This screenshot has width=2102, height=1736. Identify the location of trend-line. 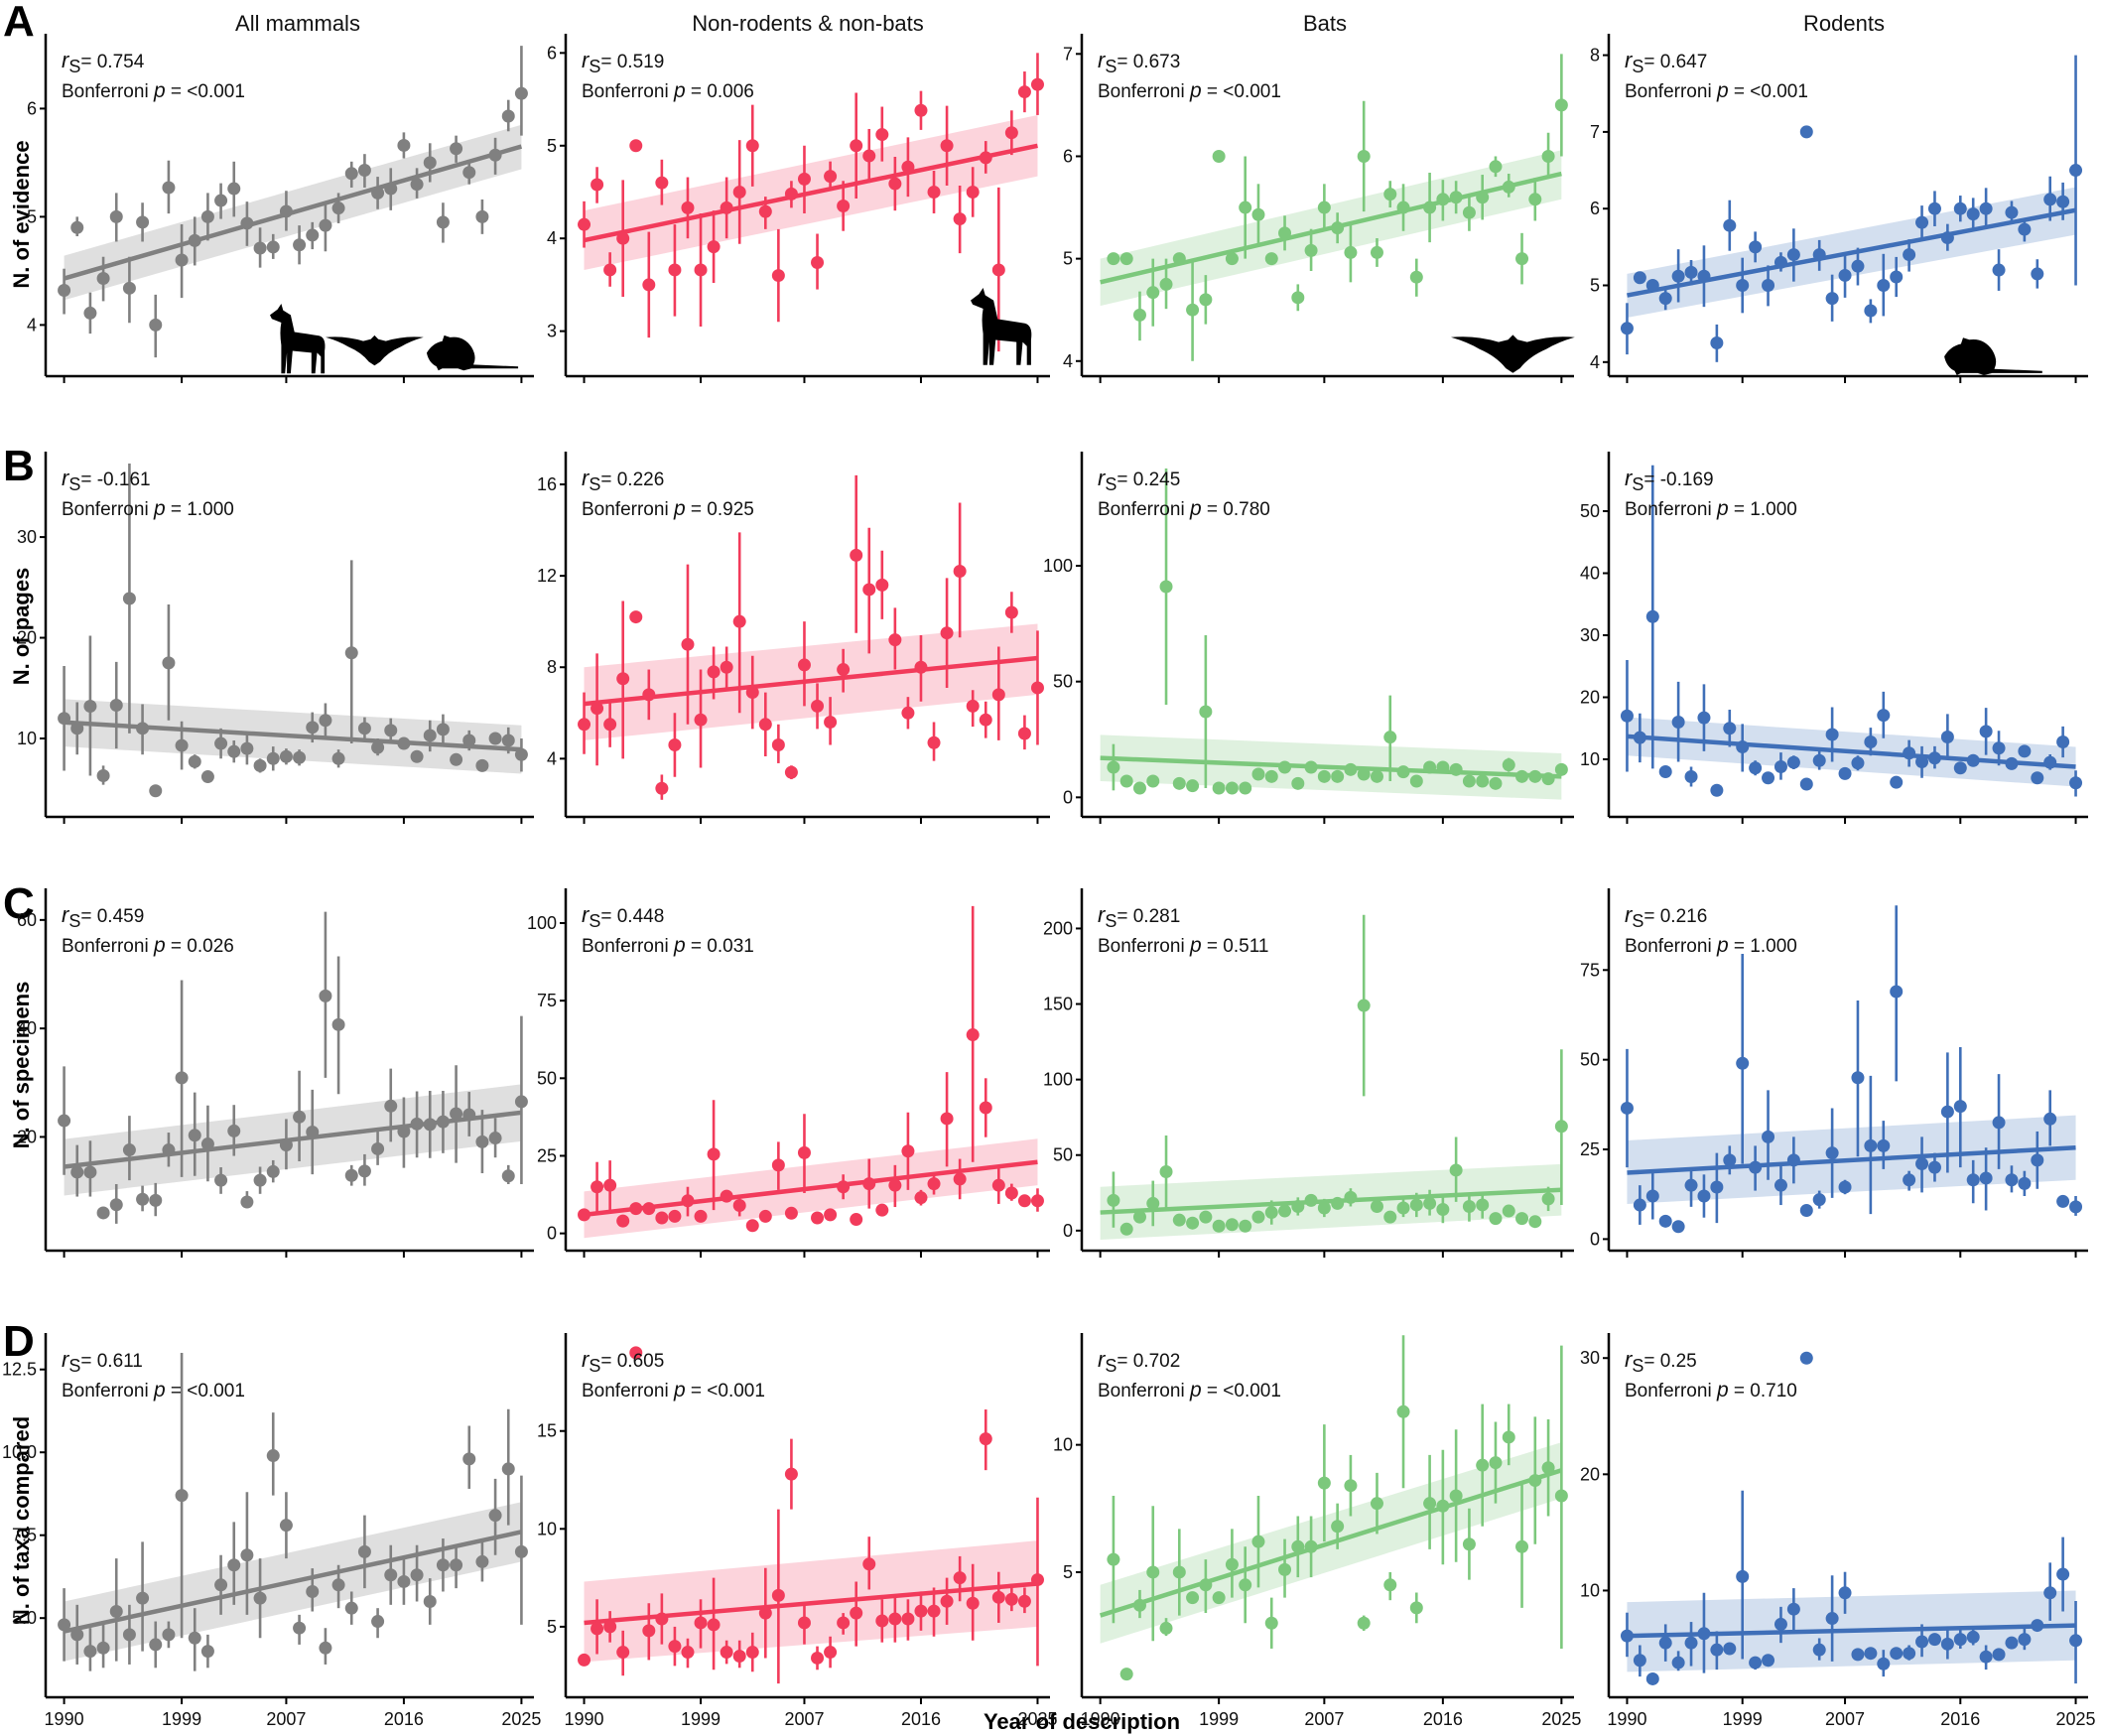
(811, 681).